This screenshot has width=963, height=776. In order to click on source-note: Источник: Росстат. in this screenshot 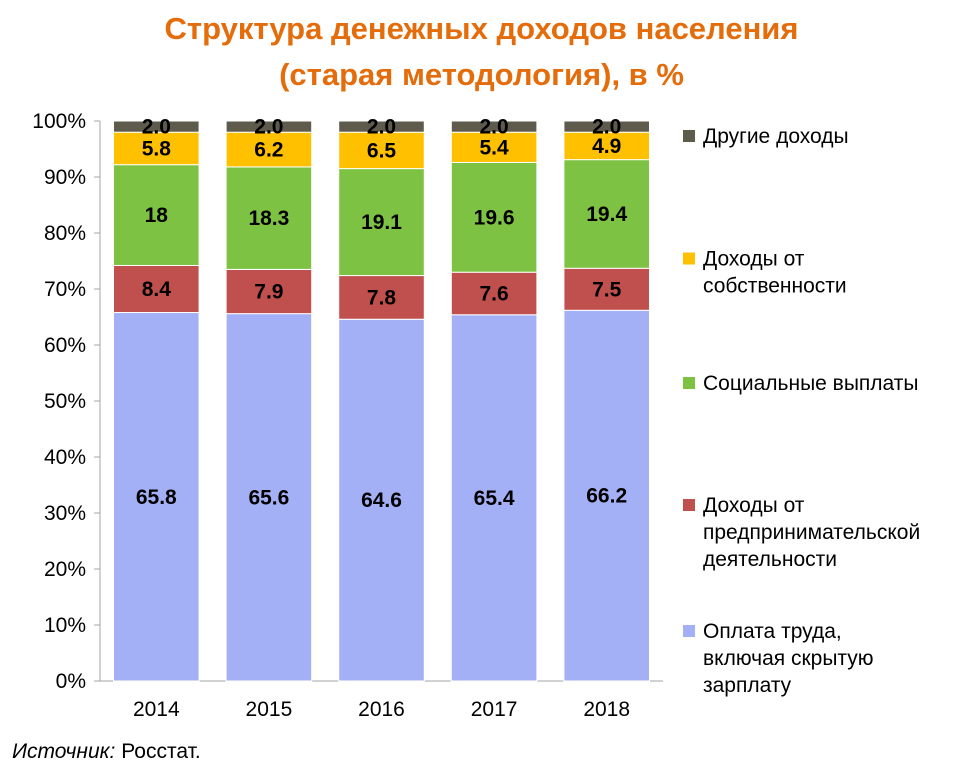, I will do `click(106, 752)`.